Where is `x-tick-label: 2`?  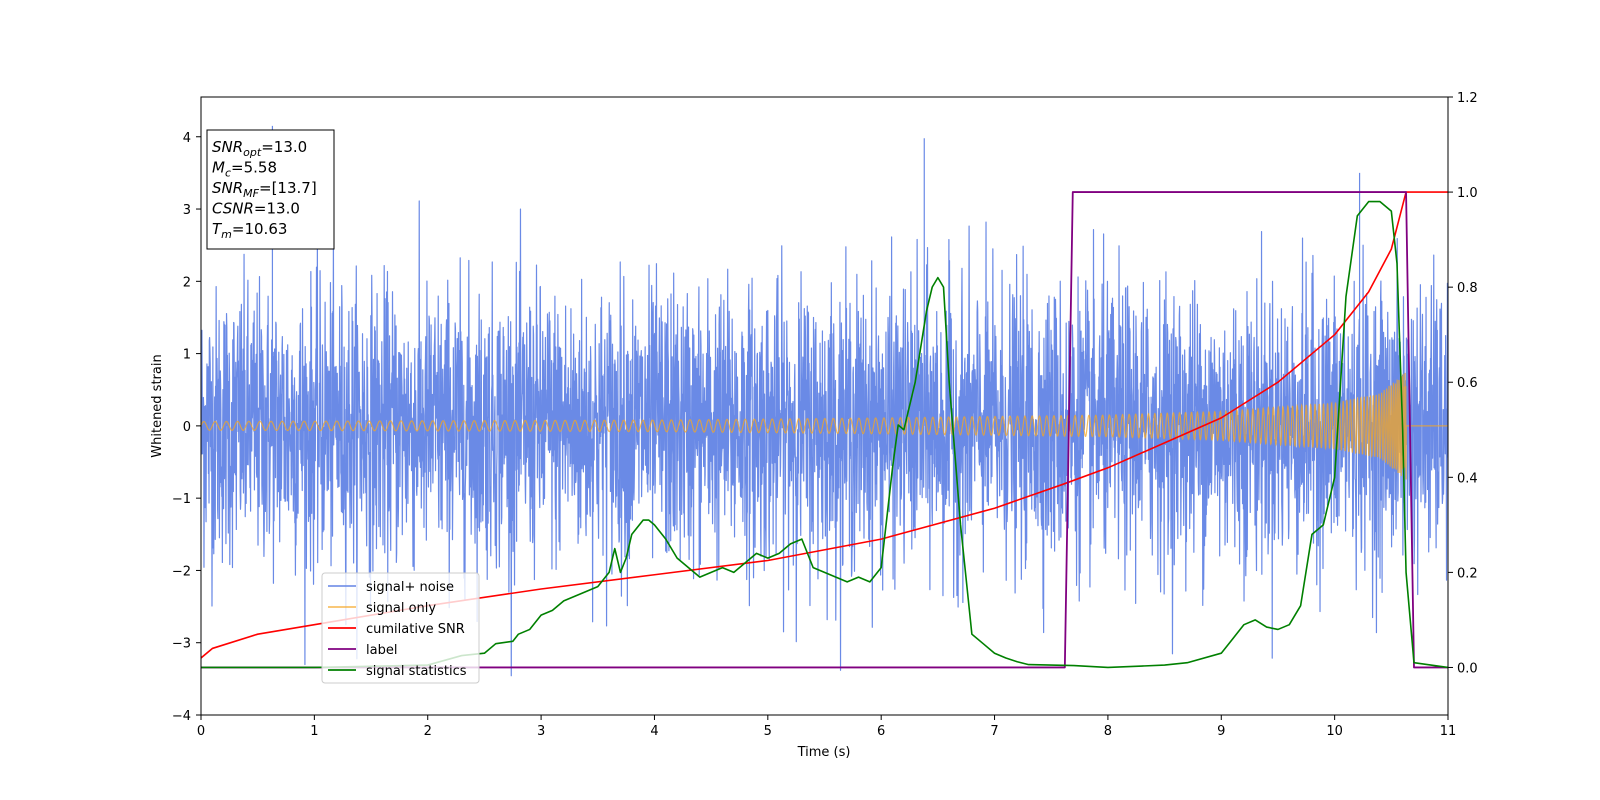 x-tick-label: 2 is located at coordinates (428, 731).